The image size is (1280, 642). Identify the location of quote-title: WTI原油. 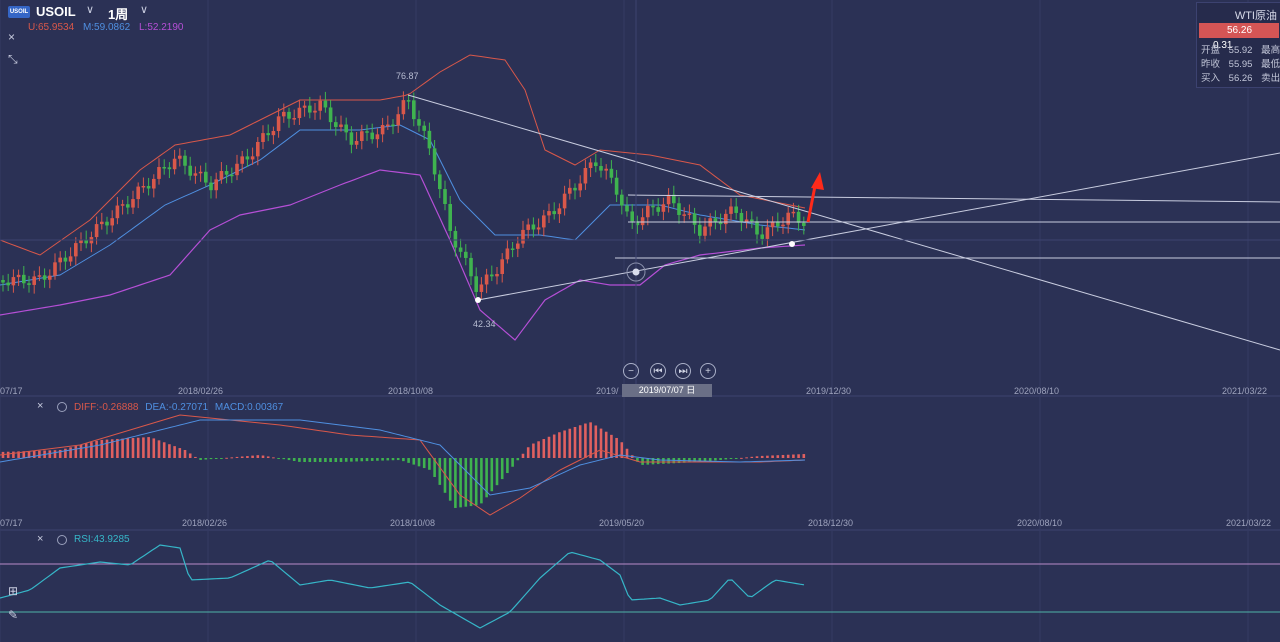
(1255, 16).